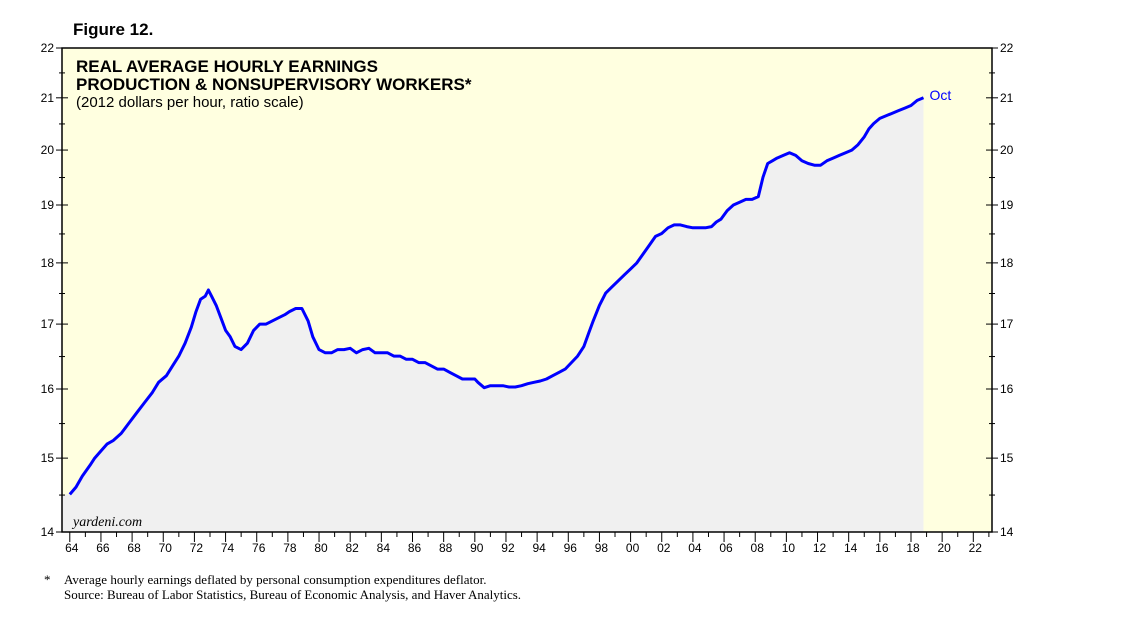  I want to click on x-tick-label: 76, so click(259, 548).